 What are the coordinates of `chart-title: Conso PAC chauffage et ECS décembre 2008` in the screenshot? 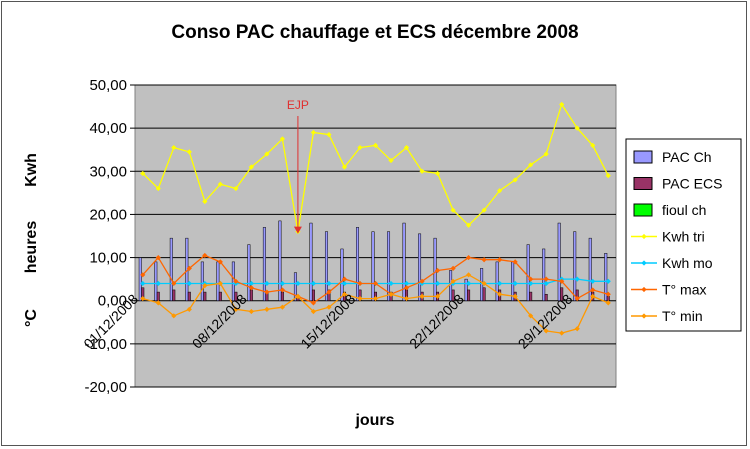 It's located at (374, 32).